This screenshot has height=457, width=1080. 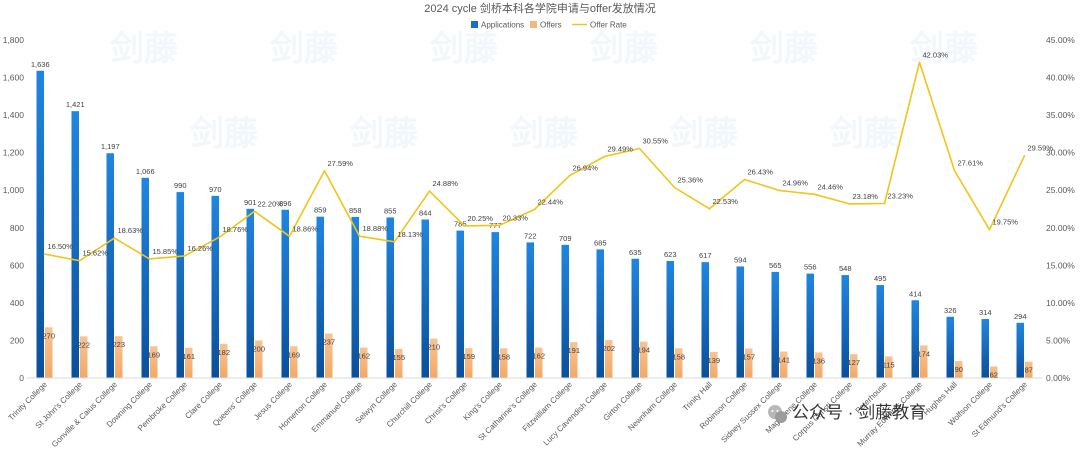 What do you see at coordinates (889, 364) in the screenshot?
I see `offers-value-label: 115` at bounding box center [889, 364].